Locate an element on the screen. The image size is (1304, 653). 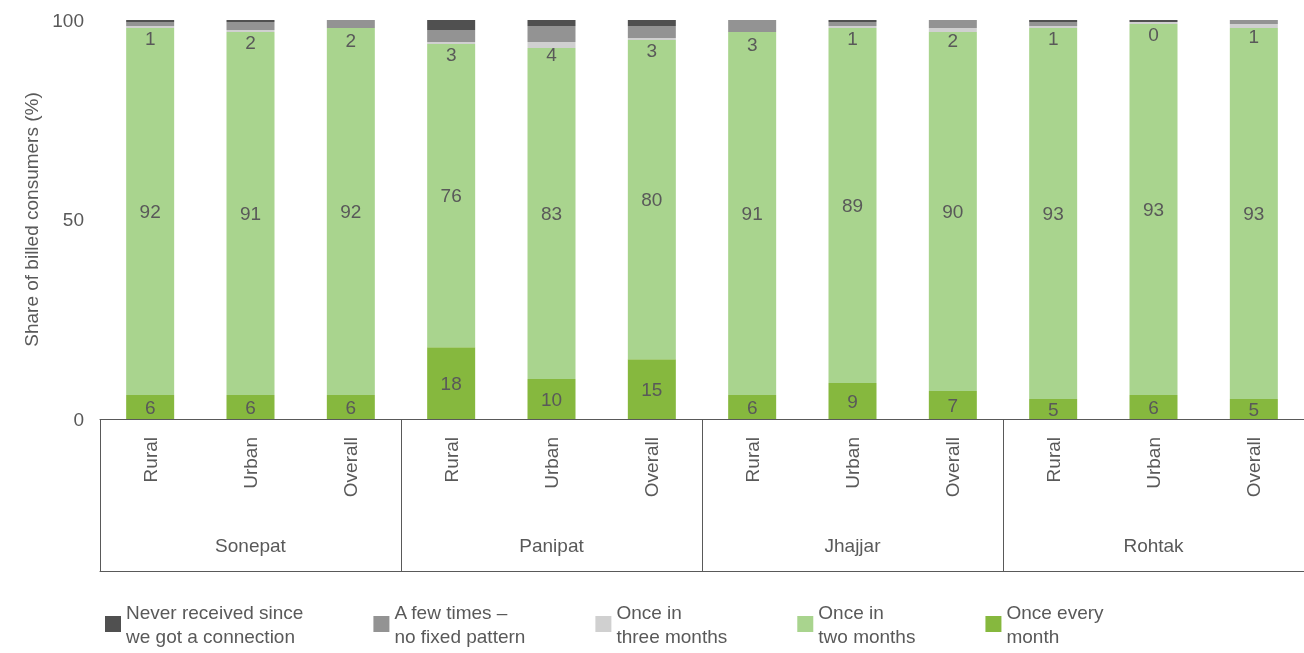
text: Sonepat is located at coordinates (251, 545).